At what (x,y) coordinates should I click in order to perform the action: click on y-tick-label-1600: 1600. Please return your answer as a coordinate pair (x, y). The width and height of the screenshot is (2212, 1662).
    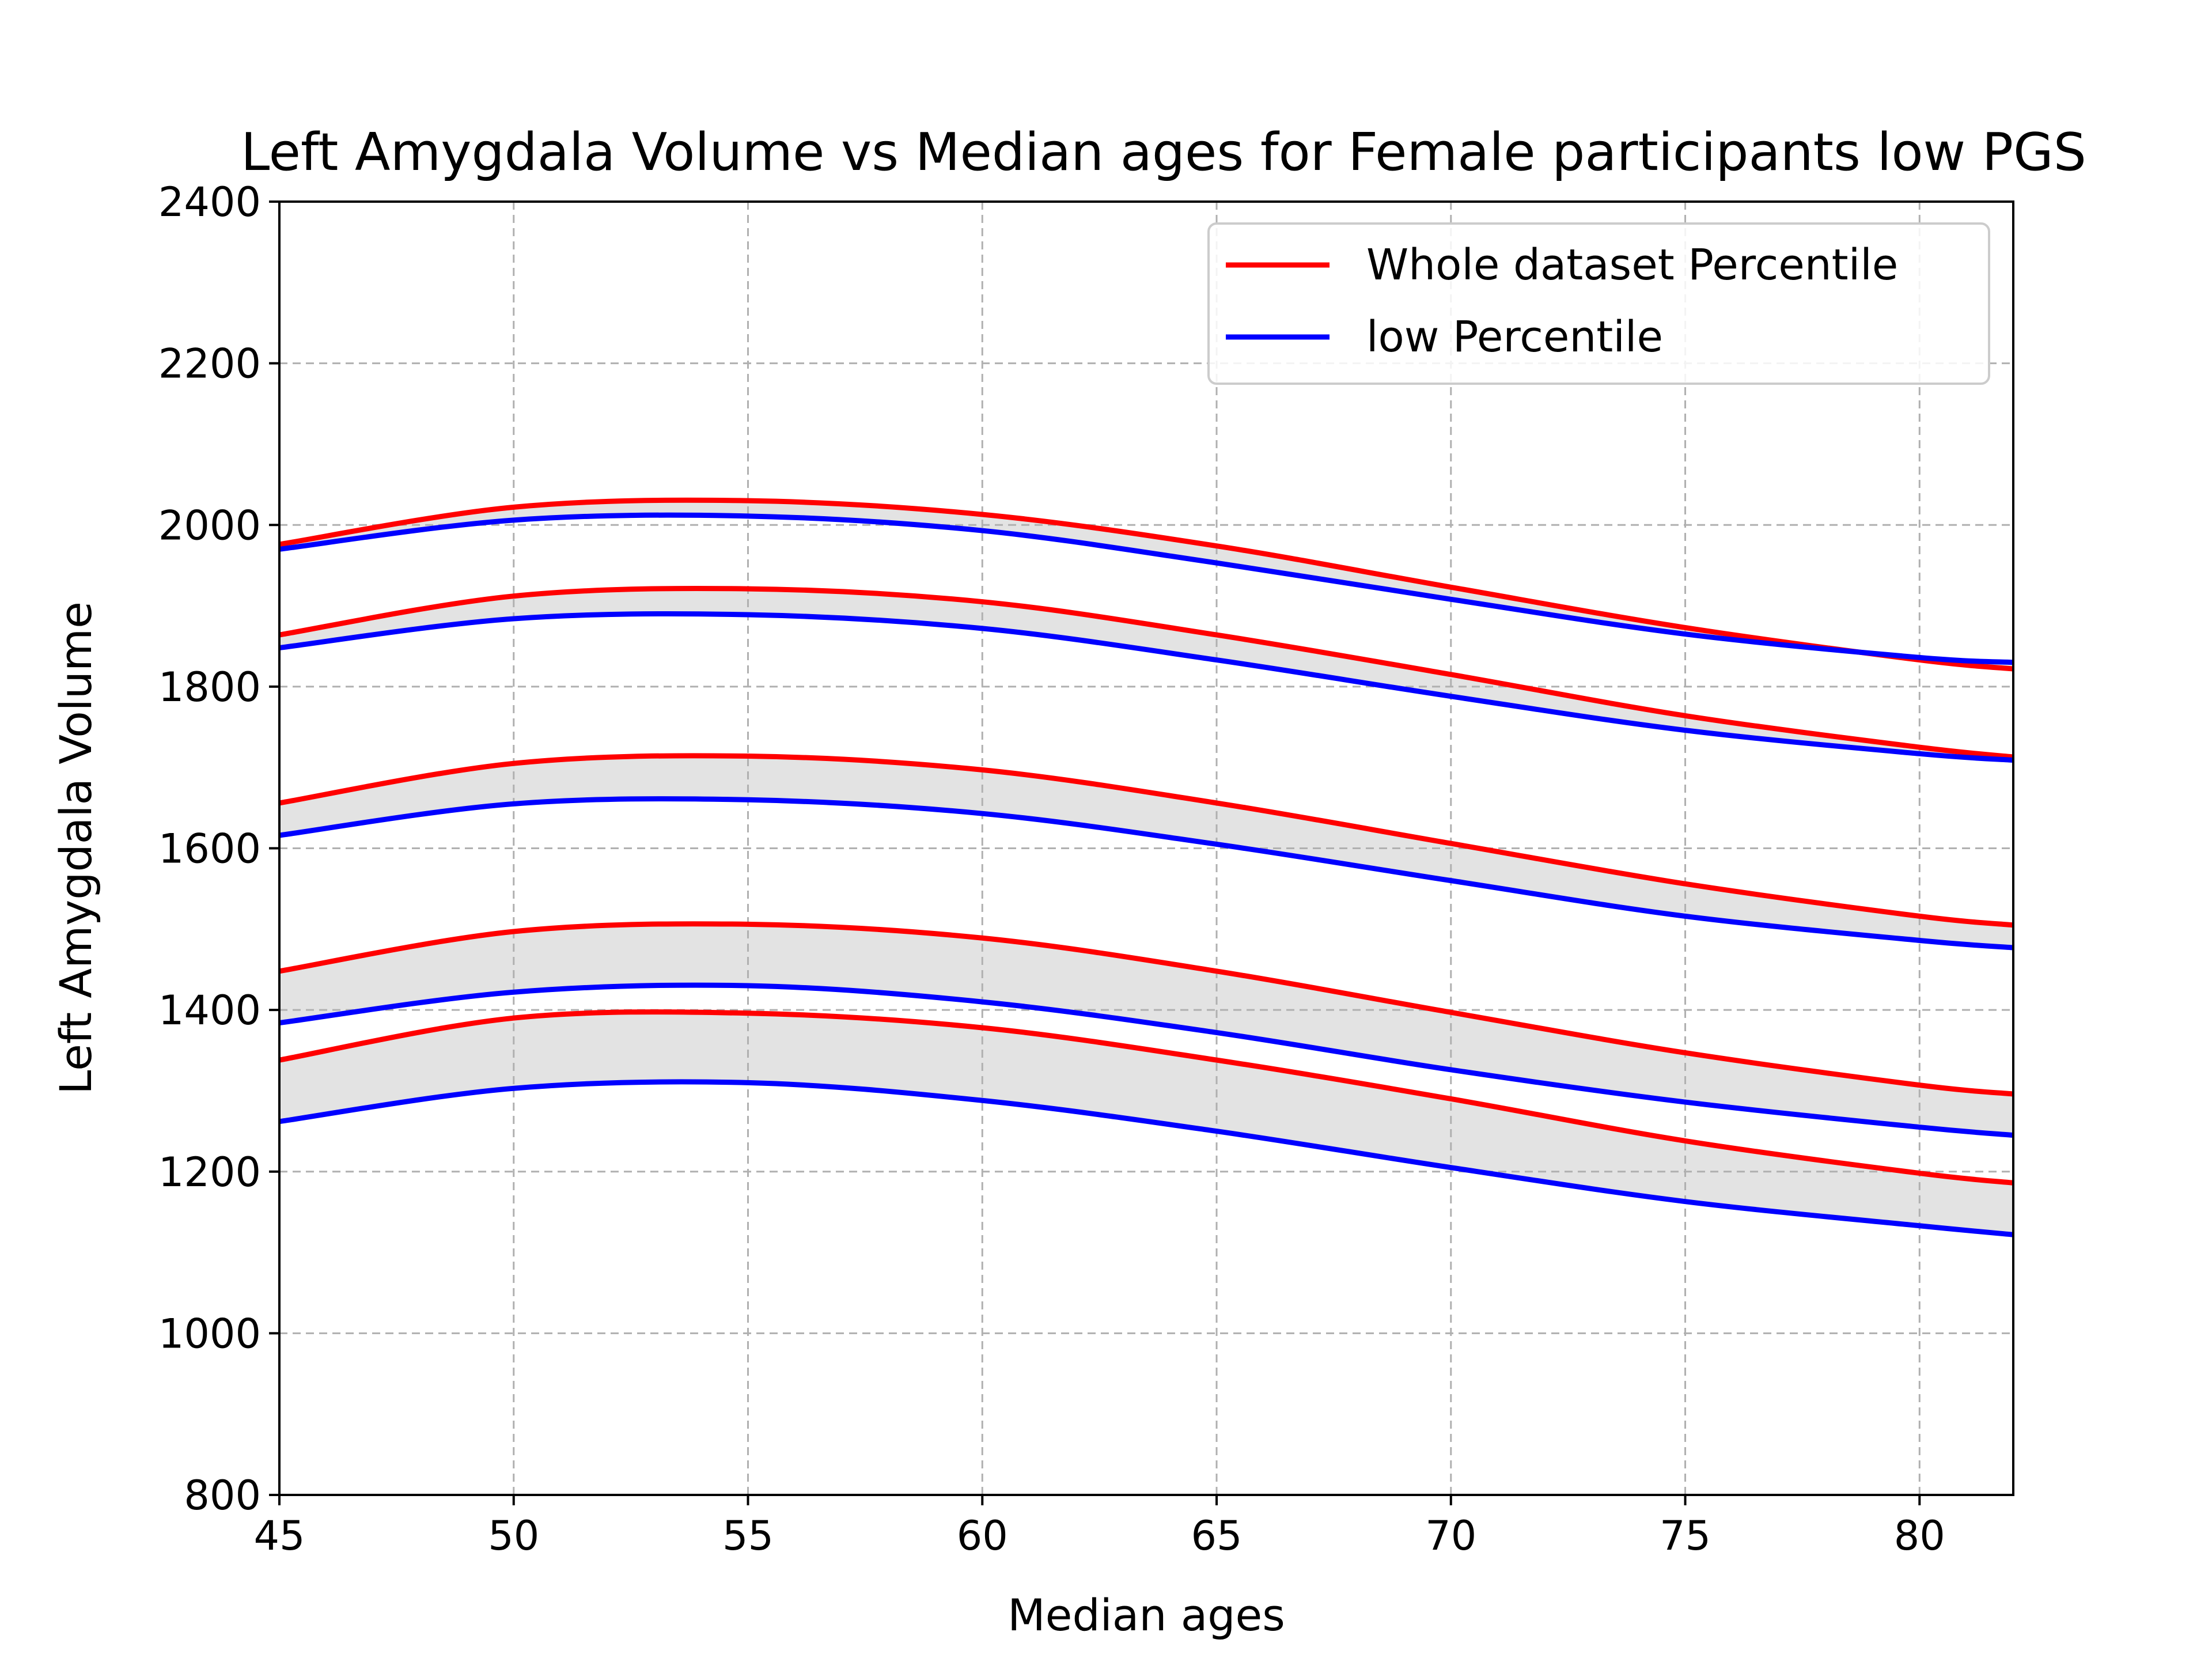
    Looking at the image, I should click on (209, 850).